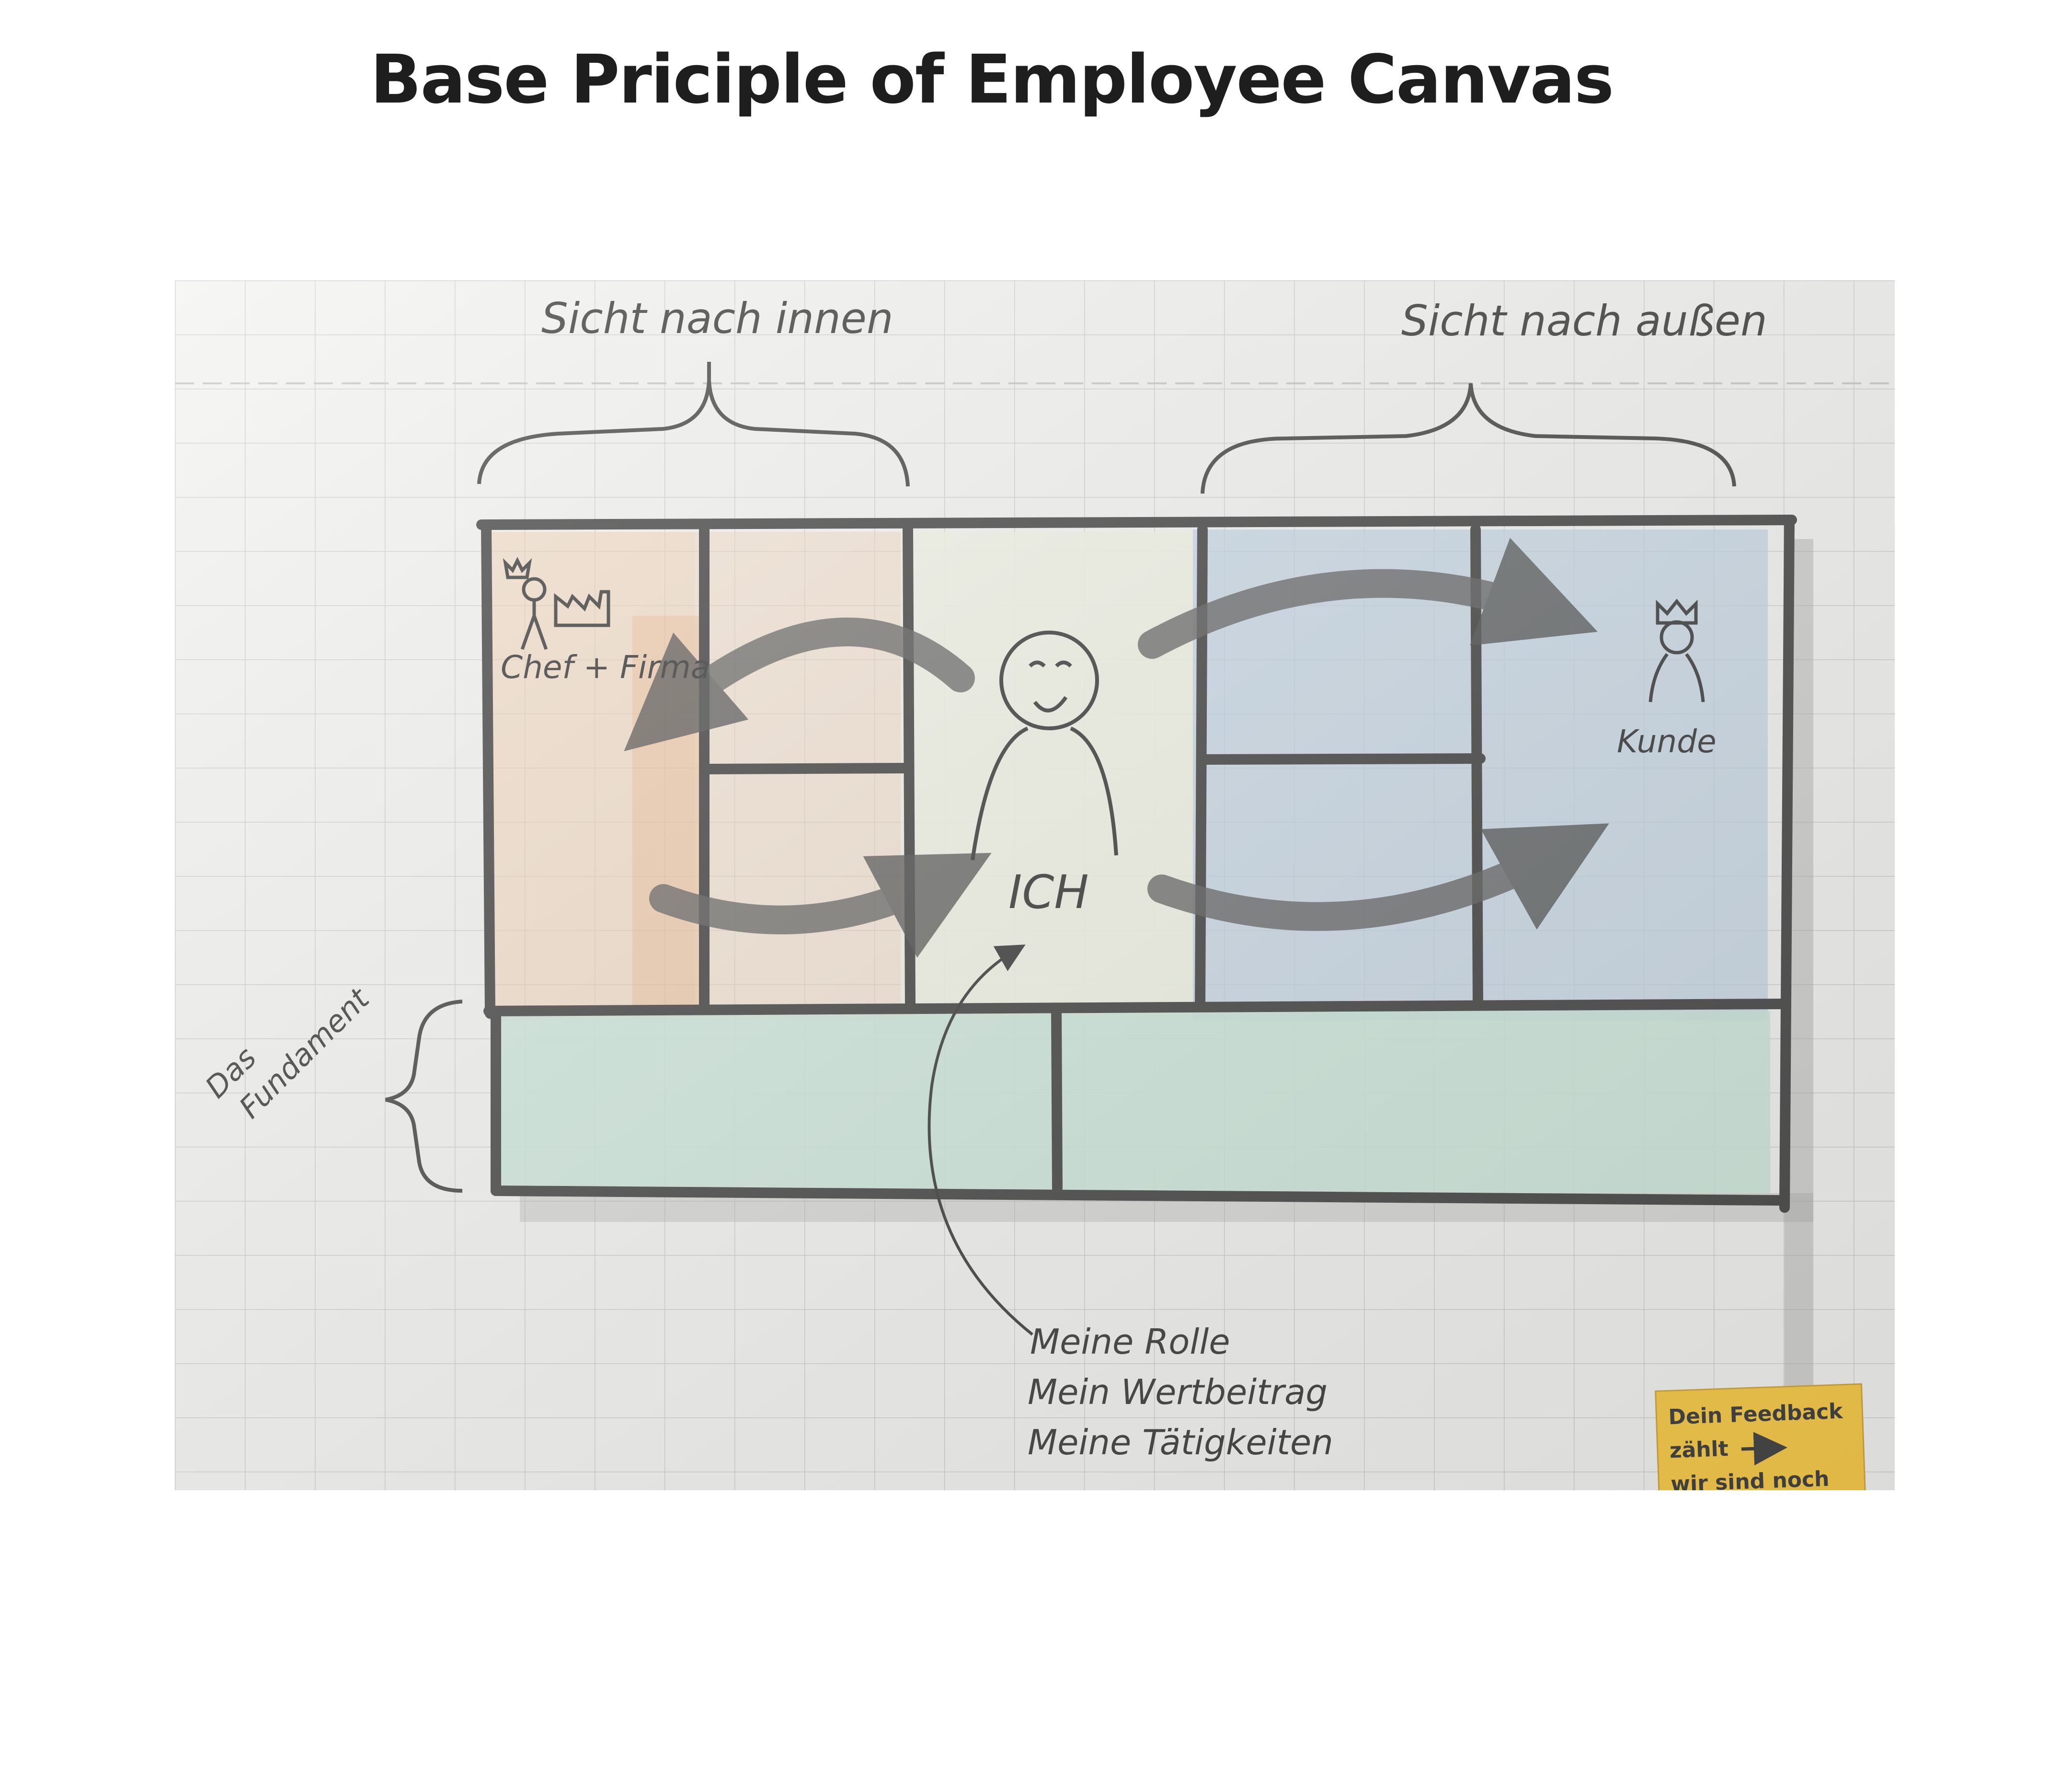 The width and height of the screenshot is (2072, 1772). What do you see at coordinates (992, 80) in the screenshot?
I see `page-title: Base Priciple of Employee Canvas` at bounding box center [992, 80].